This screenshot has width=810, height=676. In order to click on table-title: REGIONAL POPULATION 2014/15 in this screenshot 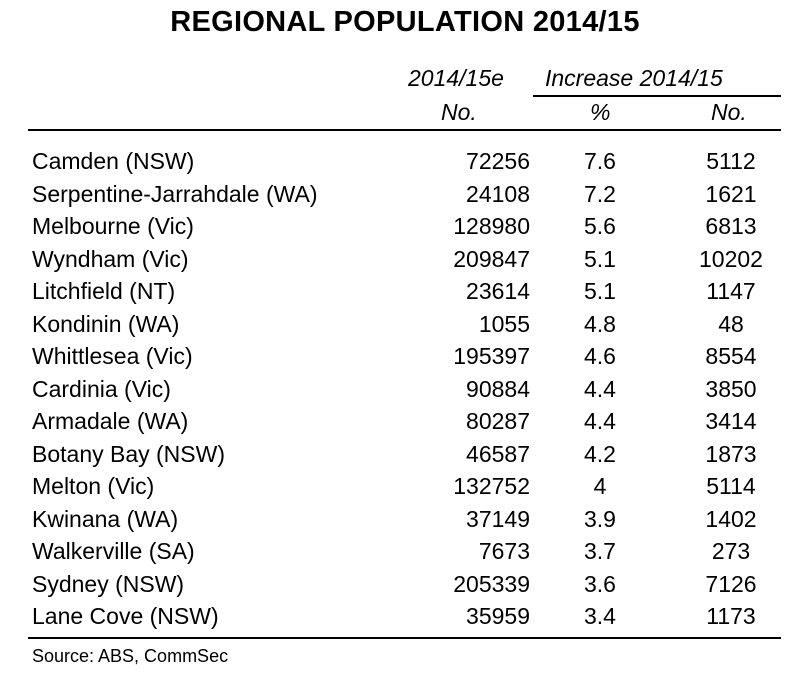, I will do `click(405, 22)`.